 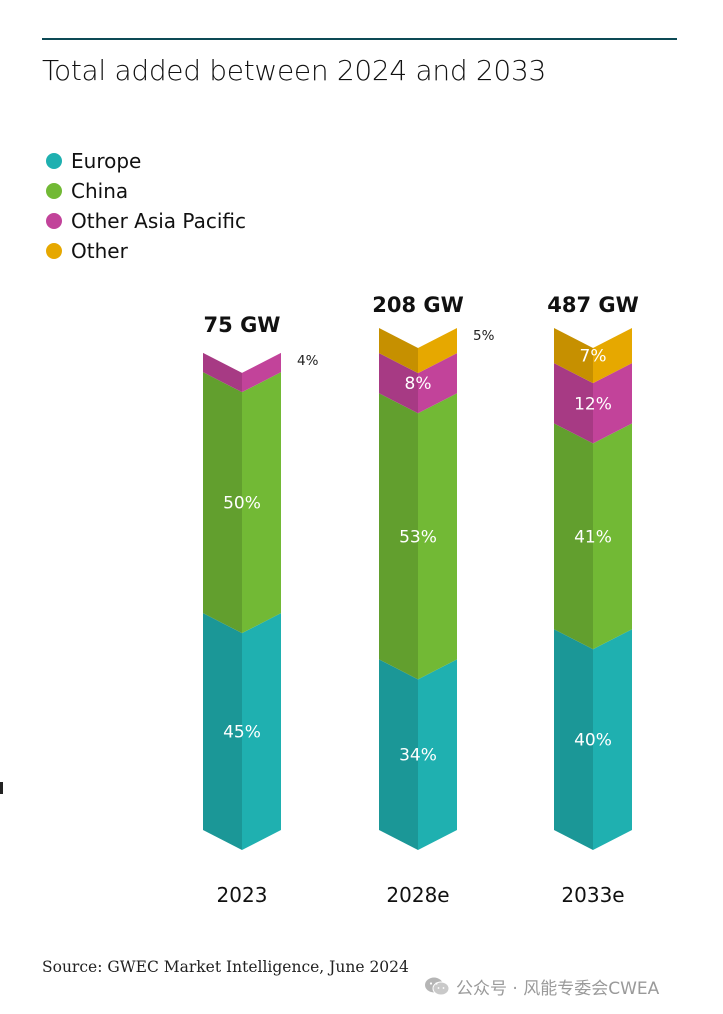 I want to click on category-label-2028e: 2028e, so click(x=417, y=895).